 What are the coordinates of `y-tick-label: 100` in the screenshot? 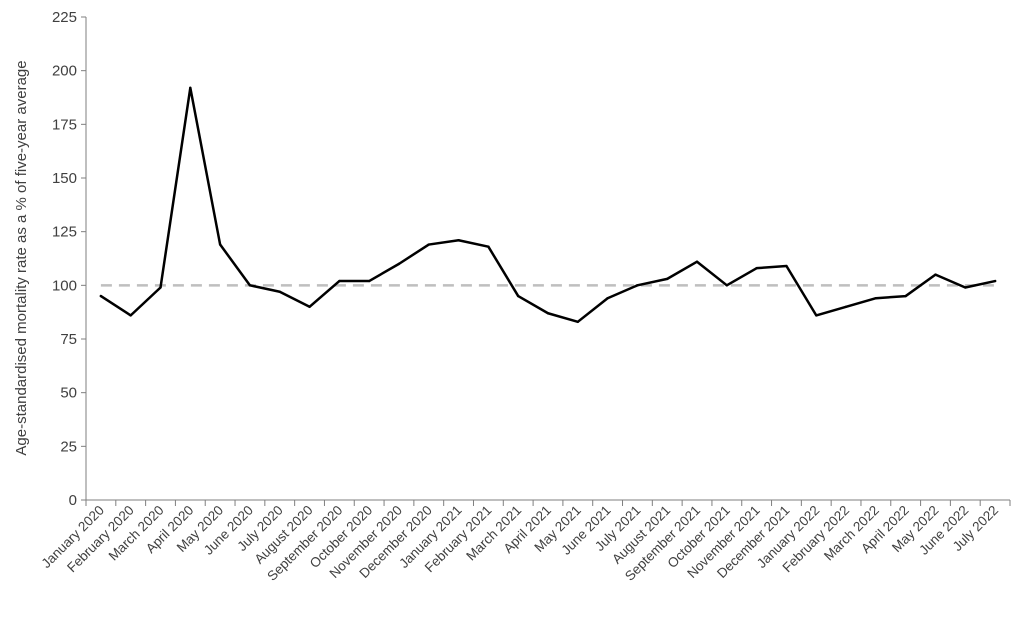 It's located at (64, 285).